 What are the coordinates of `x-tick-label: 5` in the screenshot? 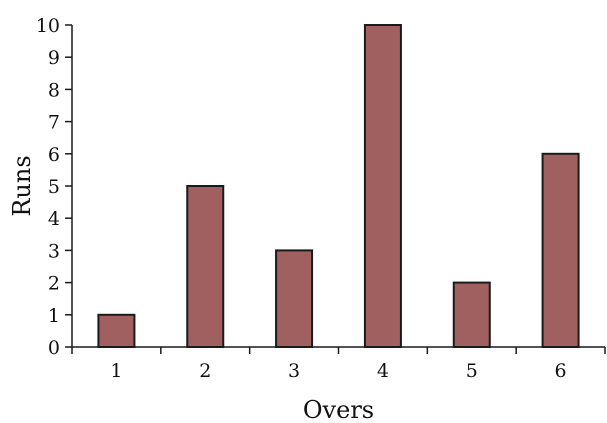 It's located at (472, 371).